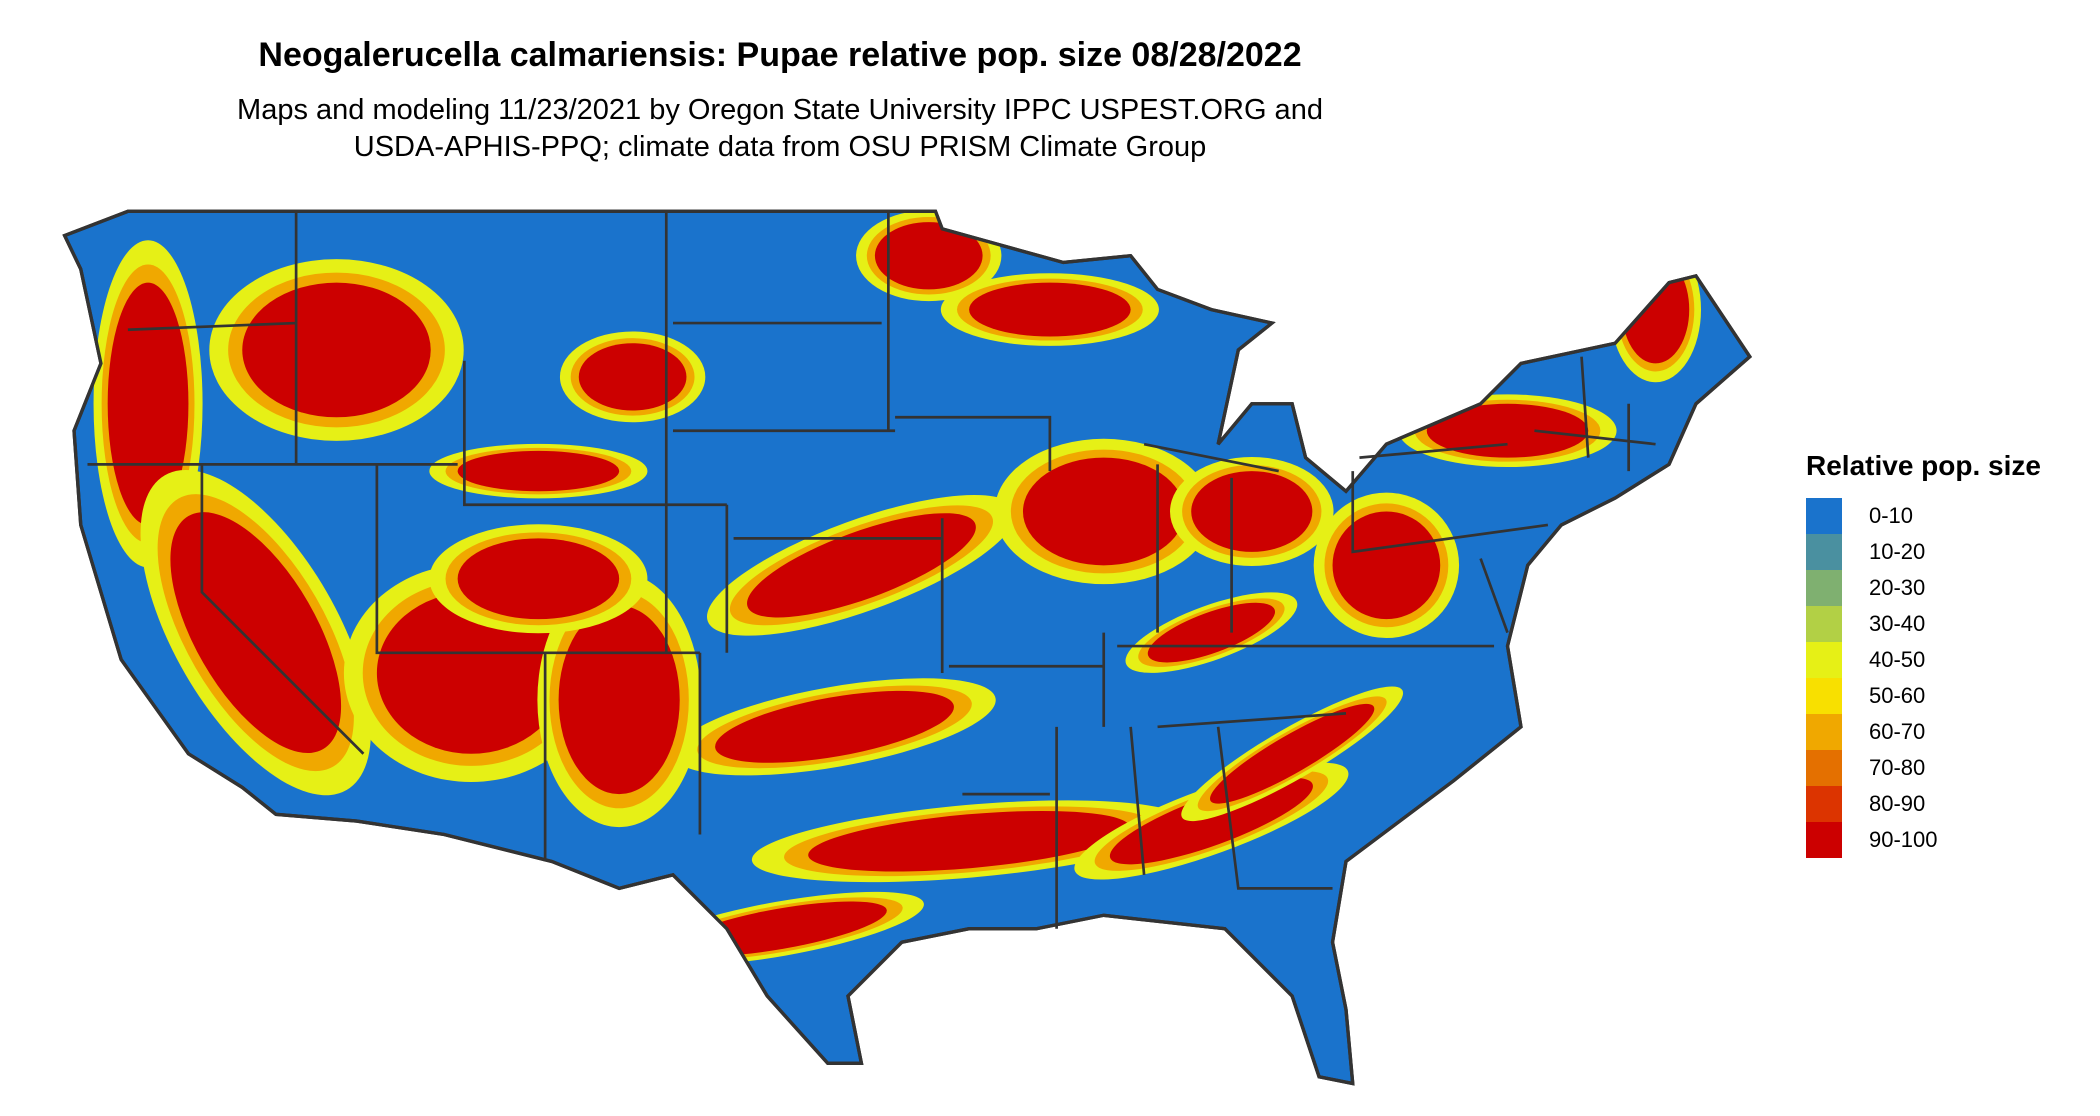 This screenshot has width=2100, height=1116. I want to click on legend-label: 50-60, so click(1897, 695).